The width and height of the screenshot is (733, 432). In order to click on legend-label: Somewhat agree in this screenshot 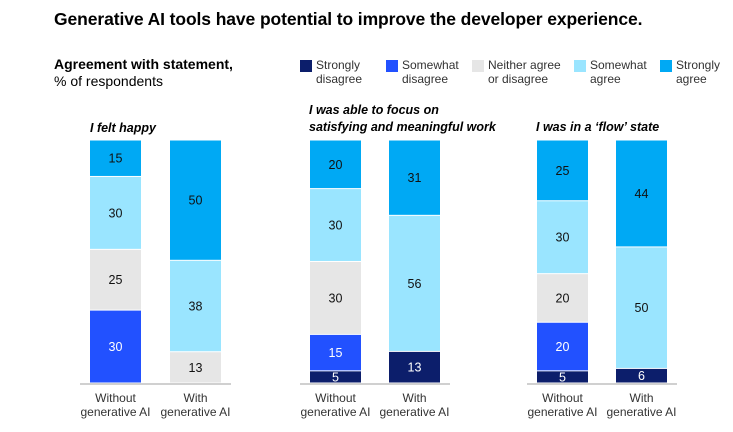, I will do `click(618, 72)`.